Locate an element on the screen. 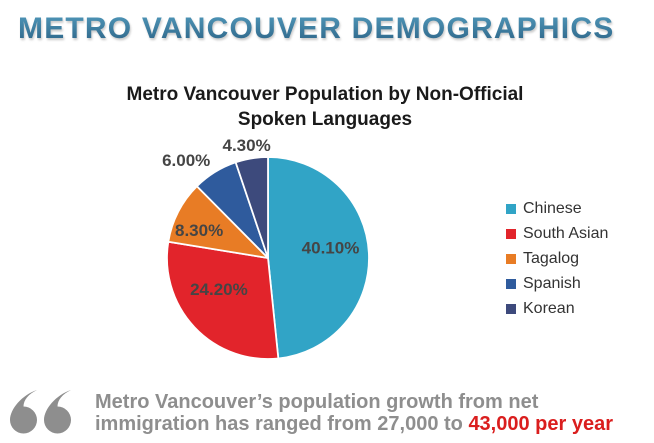 This screenshot has height=443, width=654. pie-label-korean: 4.30% is located at coordinates (246, 145).